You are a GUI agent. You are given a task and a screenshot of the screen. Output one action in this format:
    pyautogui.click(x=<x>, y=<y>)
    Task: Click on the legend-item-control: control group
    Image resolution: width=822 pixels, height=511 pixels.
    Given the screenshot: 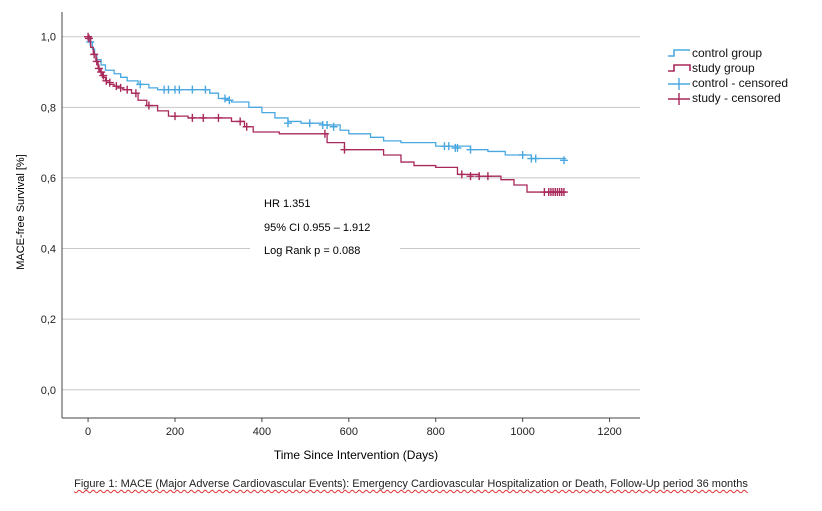 What is the action you would take?
    pyautogui.click(x=727, y=53)
    